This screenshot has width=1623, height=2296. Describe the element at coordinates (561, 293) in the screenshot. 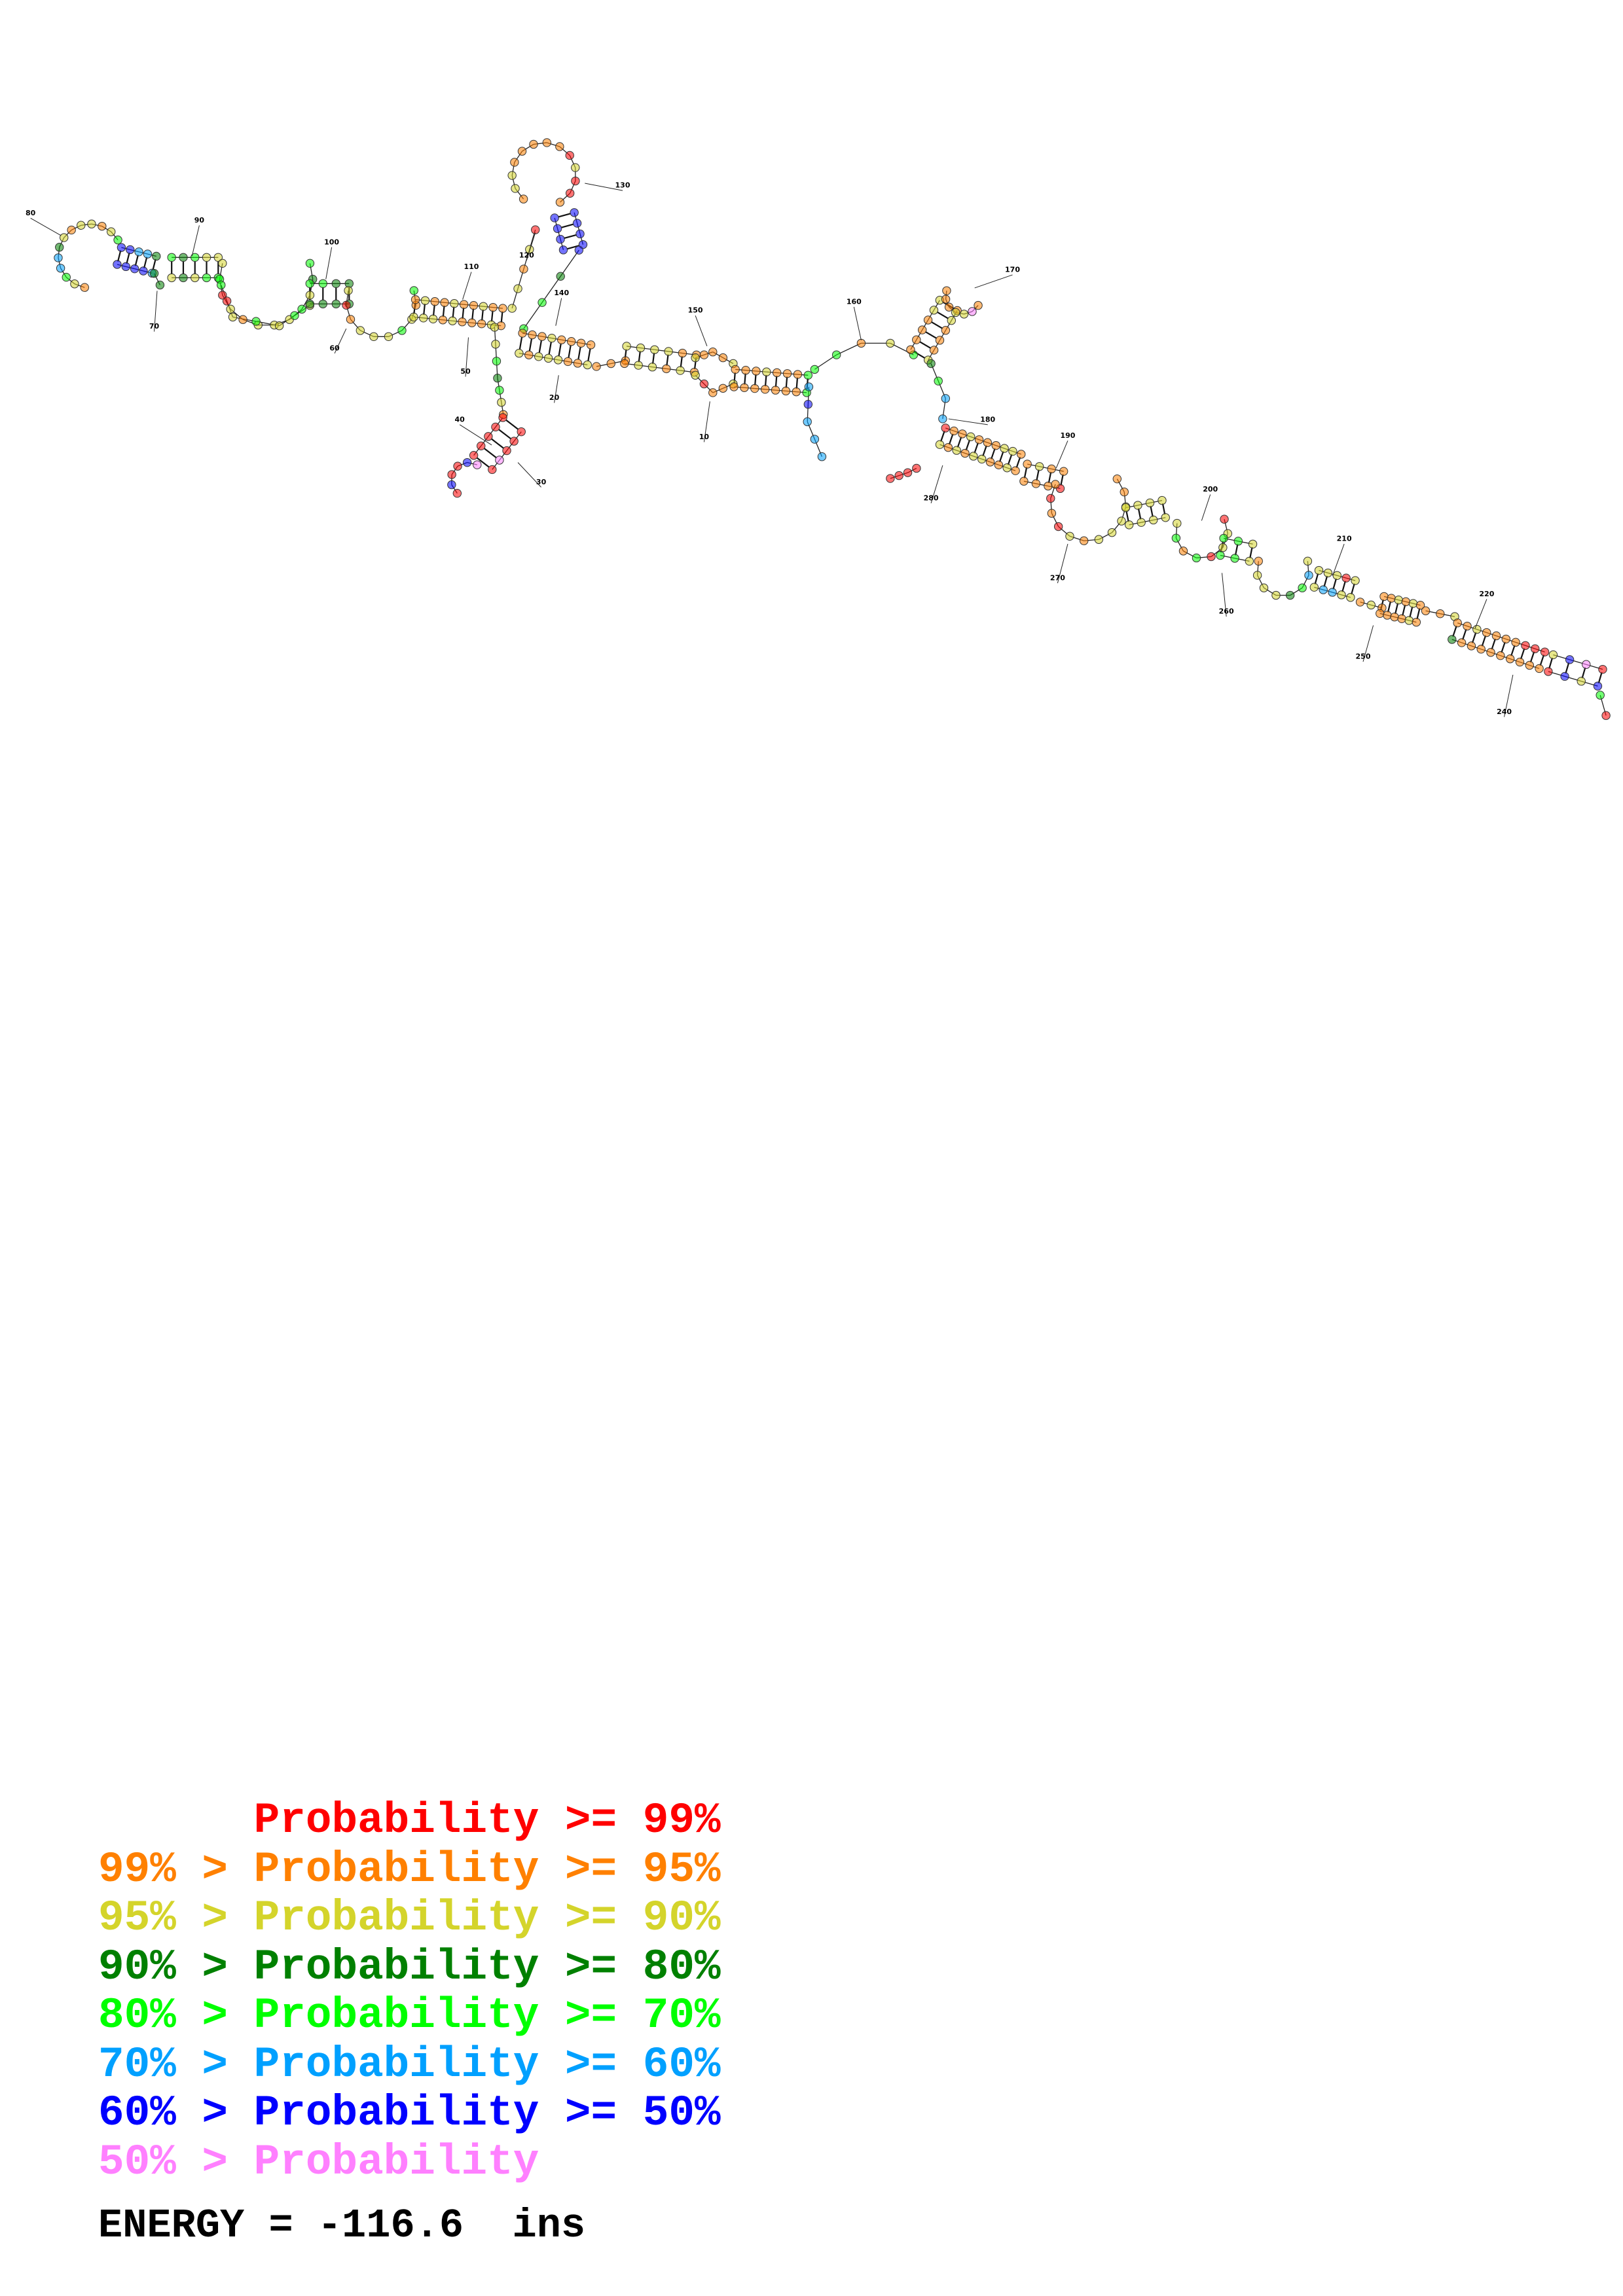

I see `position-label: 140` at that location.